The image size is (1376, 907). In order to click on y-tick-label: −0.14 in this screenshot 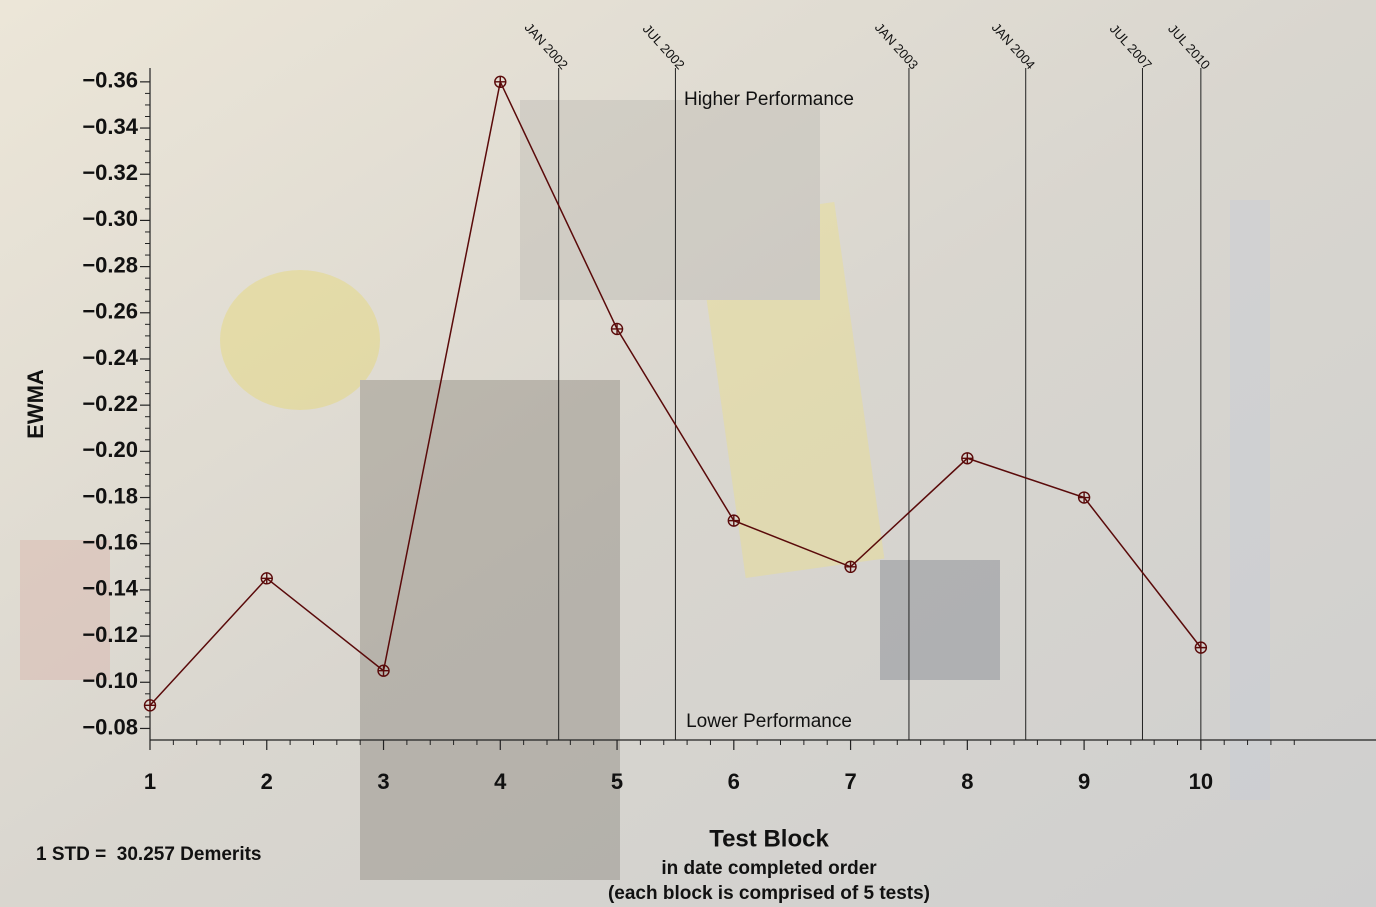, I will do `click(110, 588)`.